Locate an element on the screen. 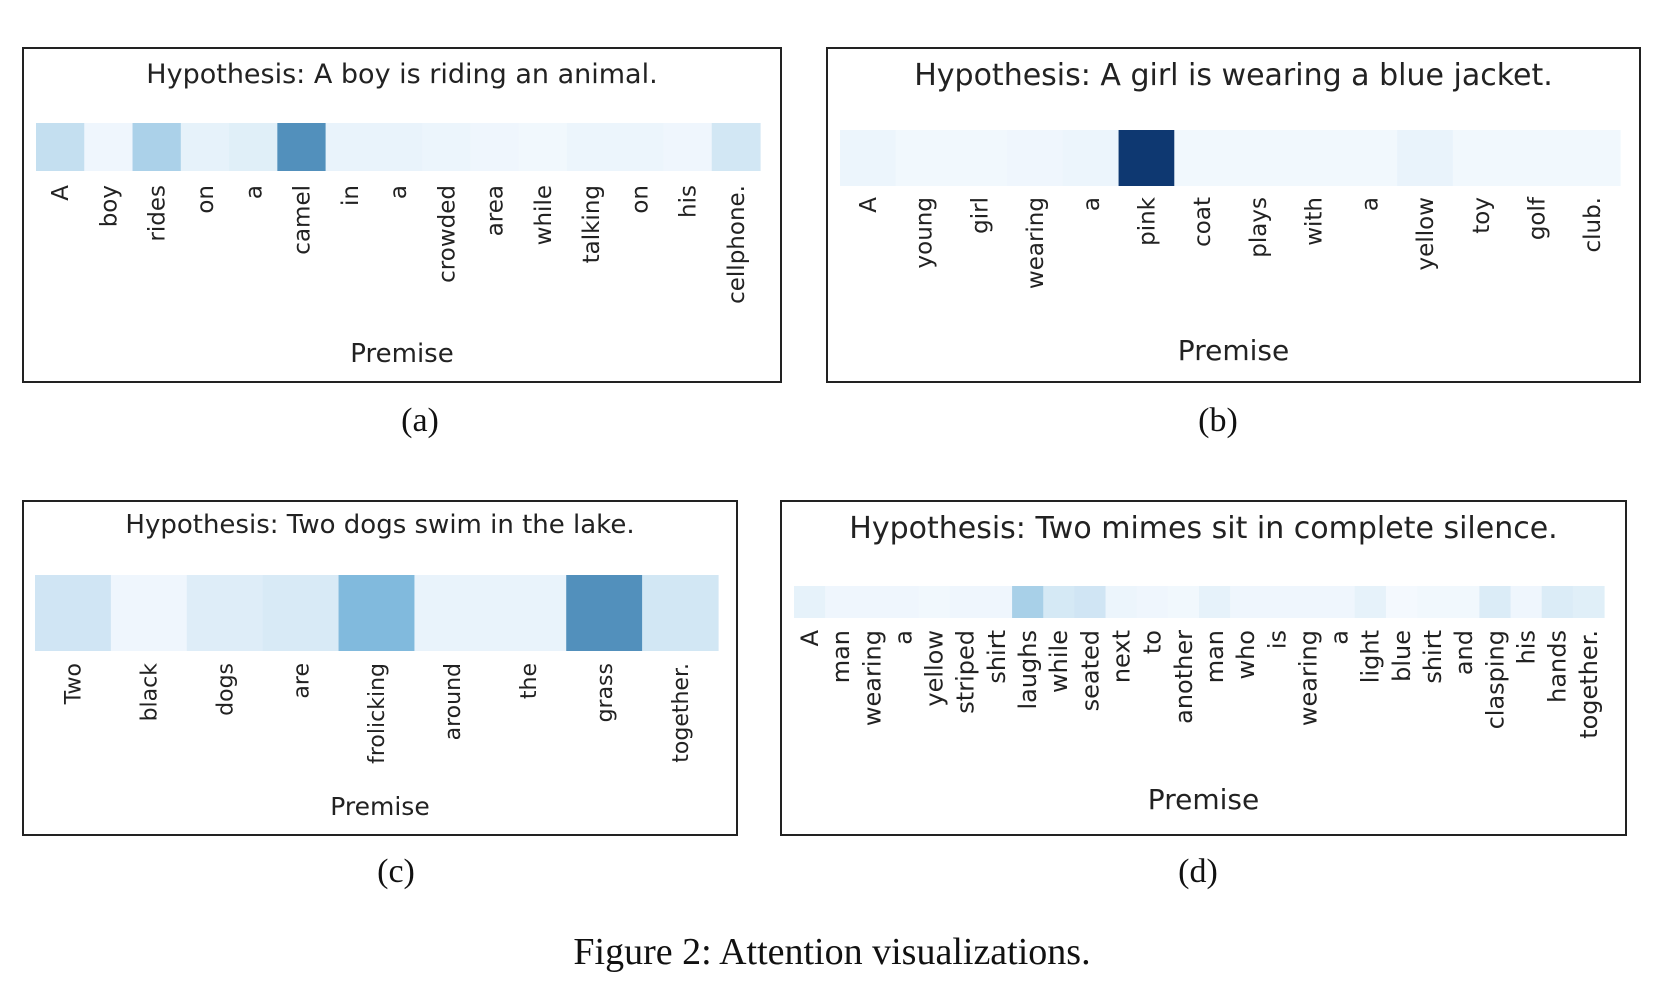 The width and height of the screenshot is (1664, 998). premise-token-label: A is located at coordinates (869, 205).